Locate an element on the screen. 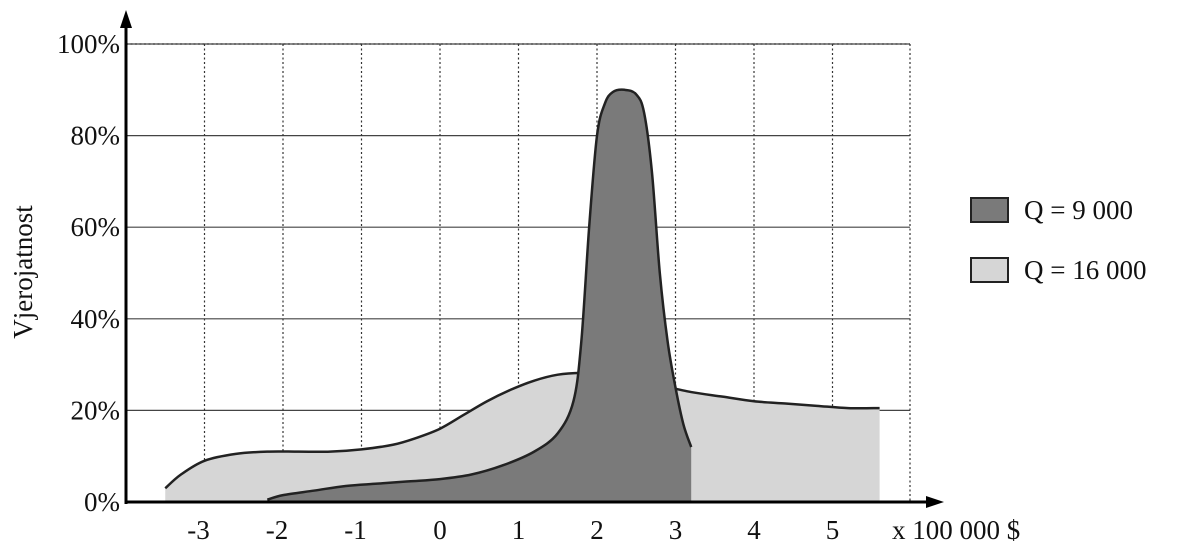  x-axis-label: x 100 000 $ is located at coordinates (956, 529).